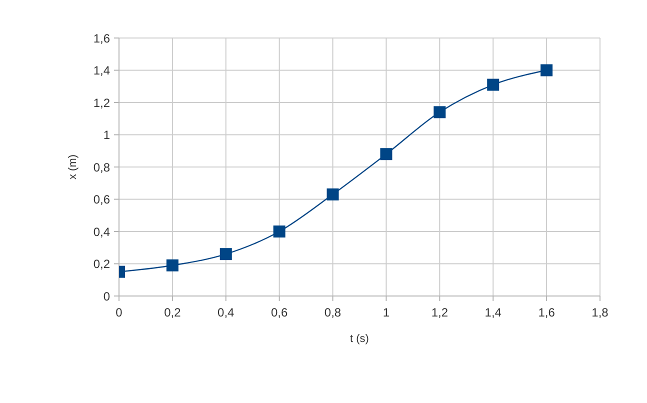 The height and width of the screenshot is (403, 647). I want to click on y-tick-label: 1, so click(106, 135).